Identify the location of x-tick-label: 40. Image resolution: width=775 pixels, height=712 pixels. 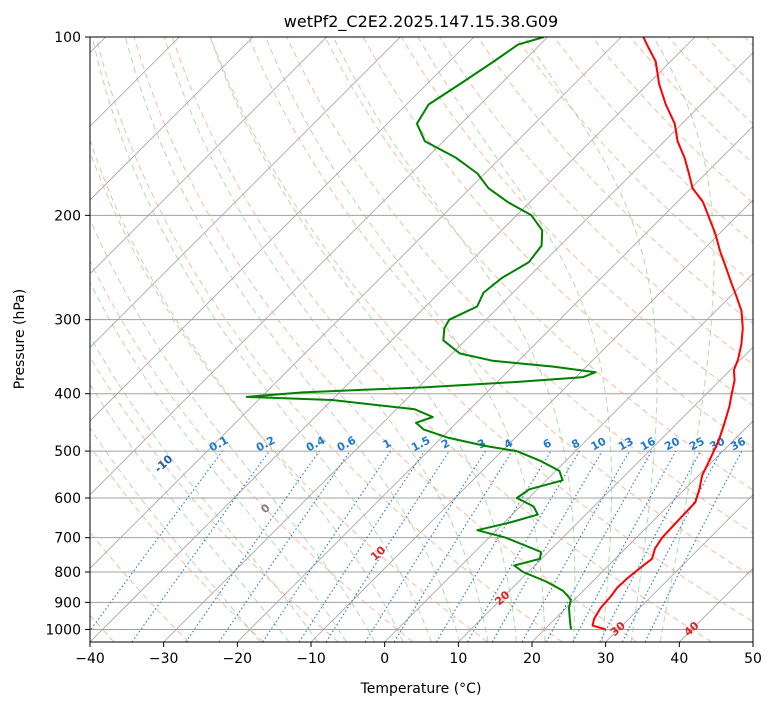
(679, 659).